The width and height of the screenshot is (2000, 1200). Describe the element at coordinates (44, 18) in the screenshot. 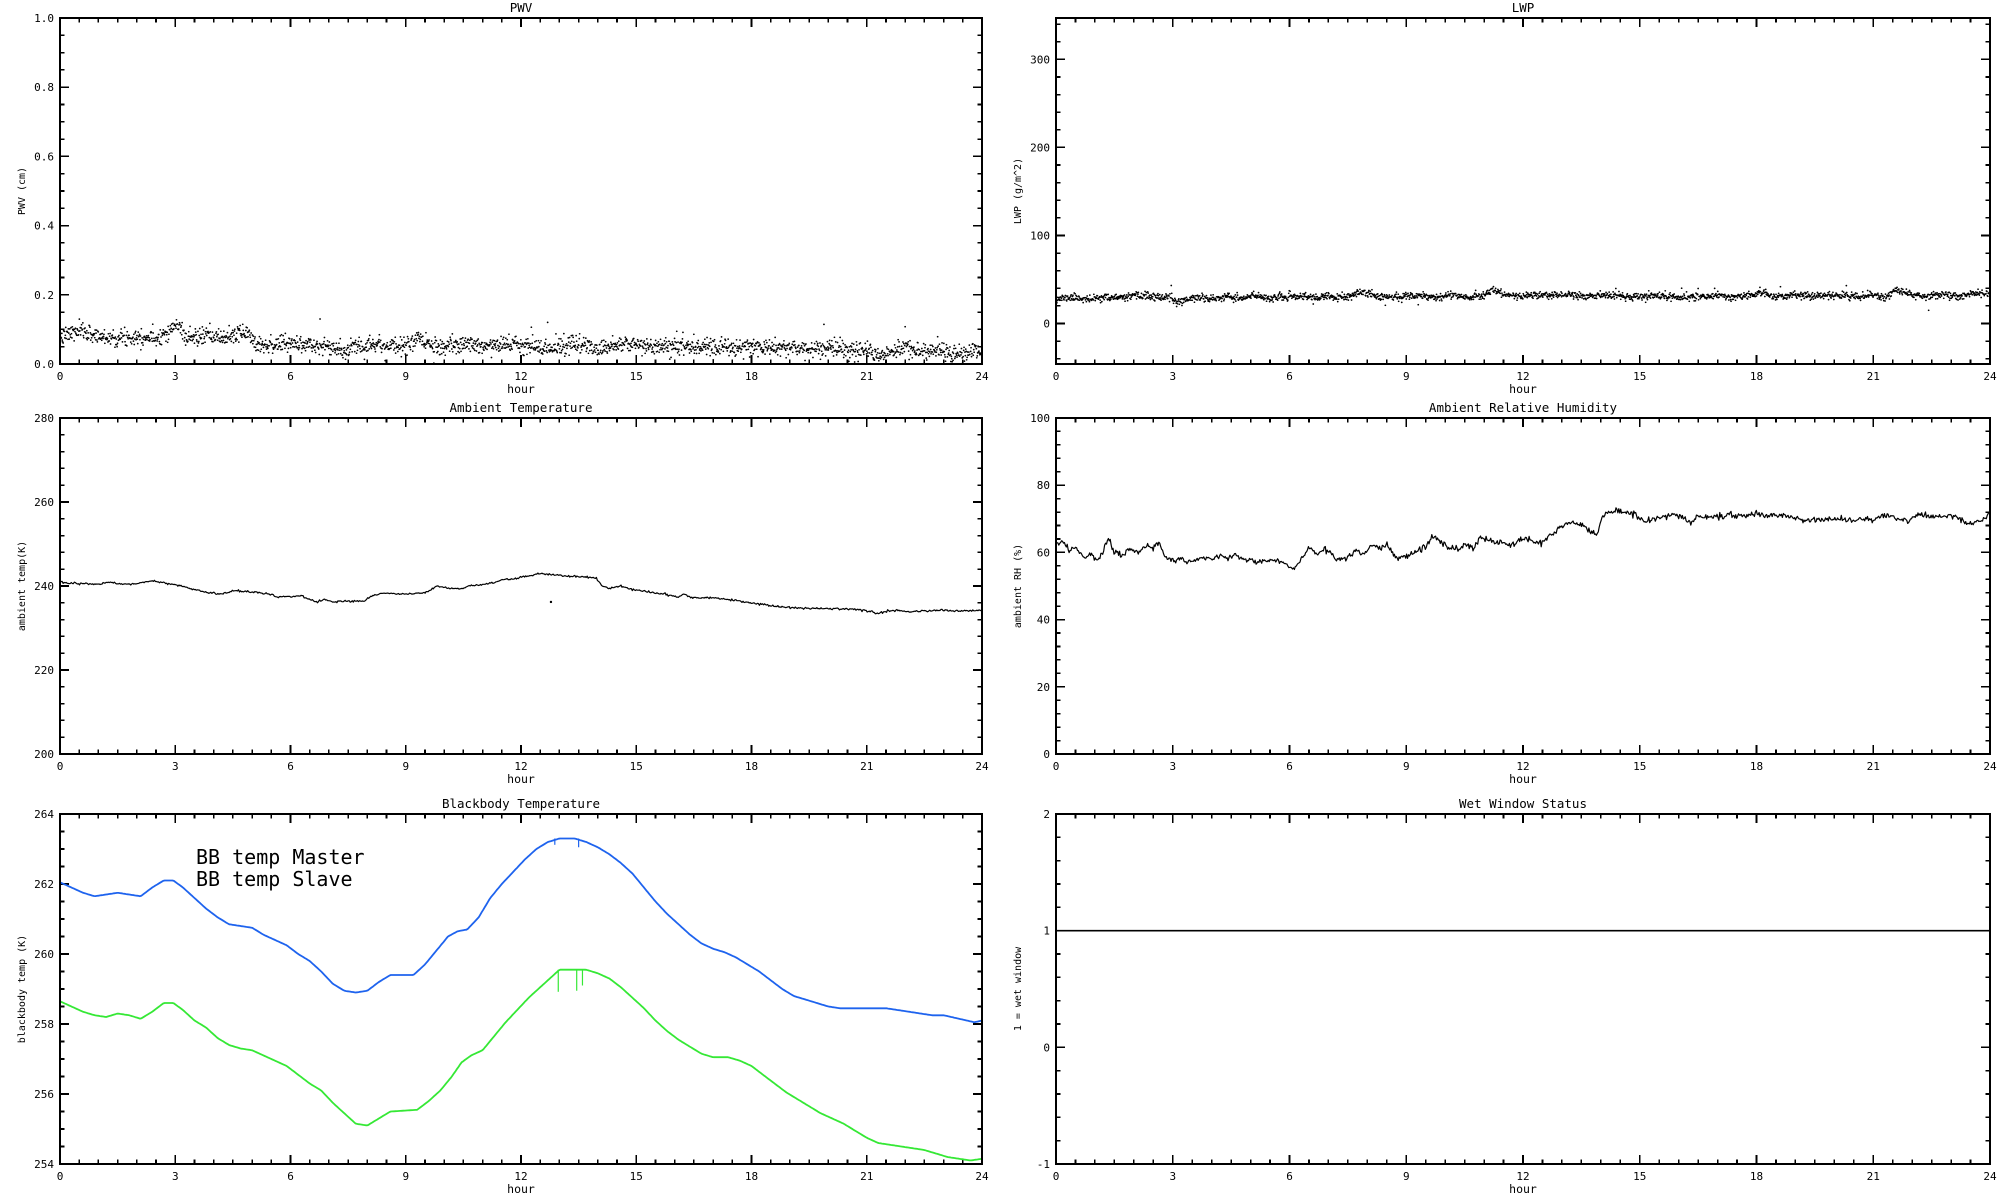

I see `y-tick-label: 1.0` at that location.